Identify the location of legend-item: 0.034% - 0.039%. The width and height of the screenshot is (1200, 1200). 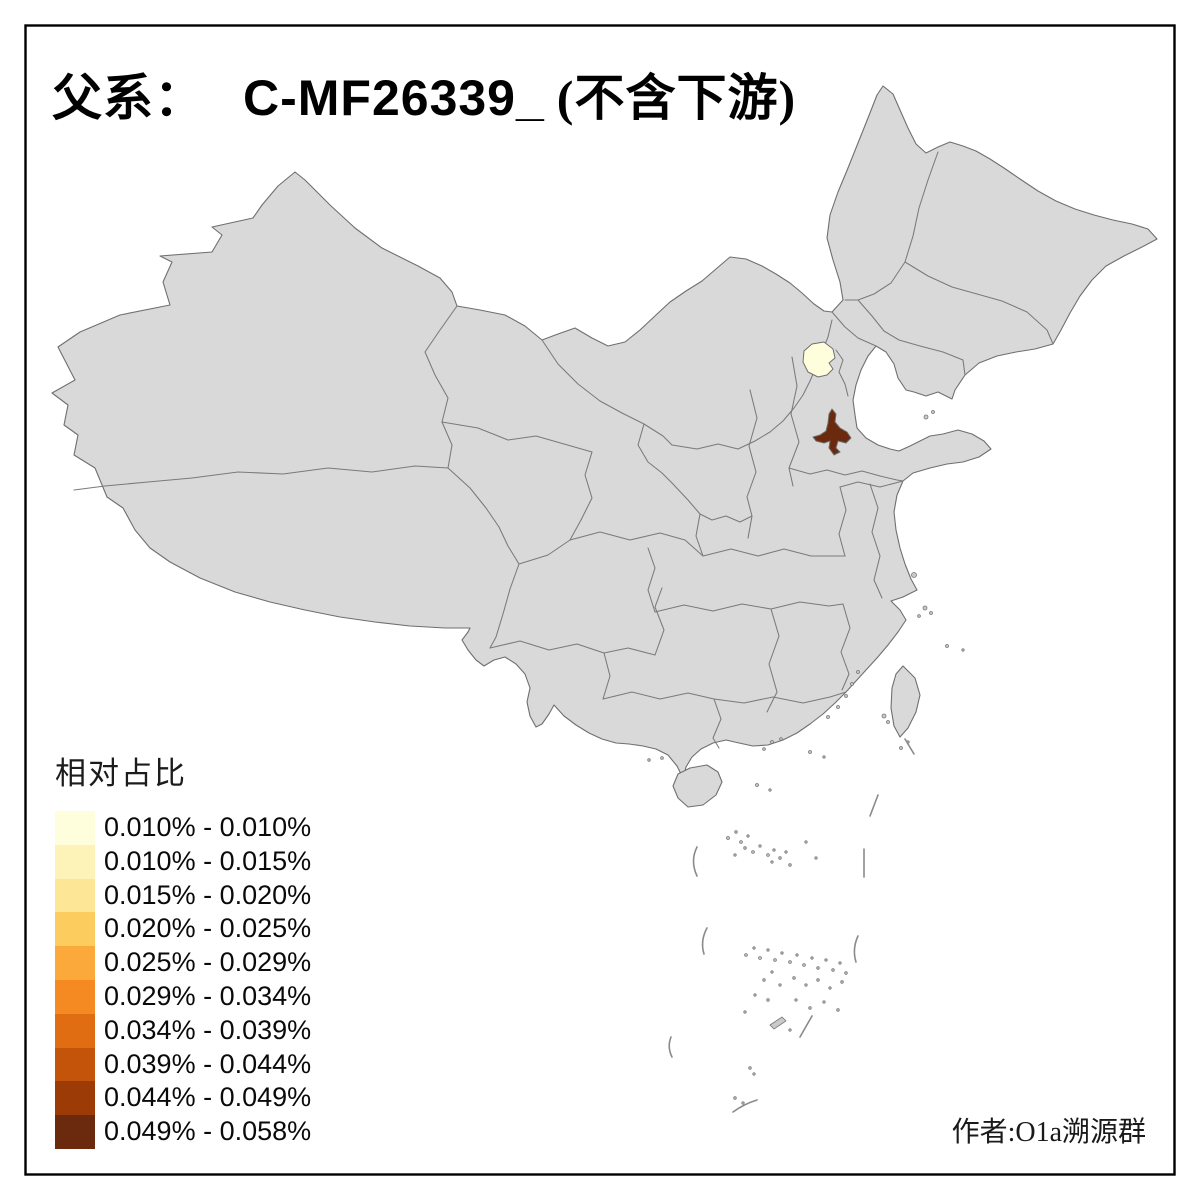
(183, 1030).